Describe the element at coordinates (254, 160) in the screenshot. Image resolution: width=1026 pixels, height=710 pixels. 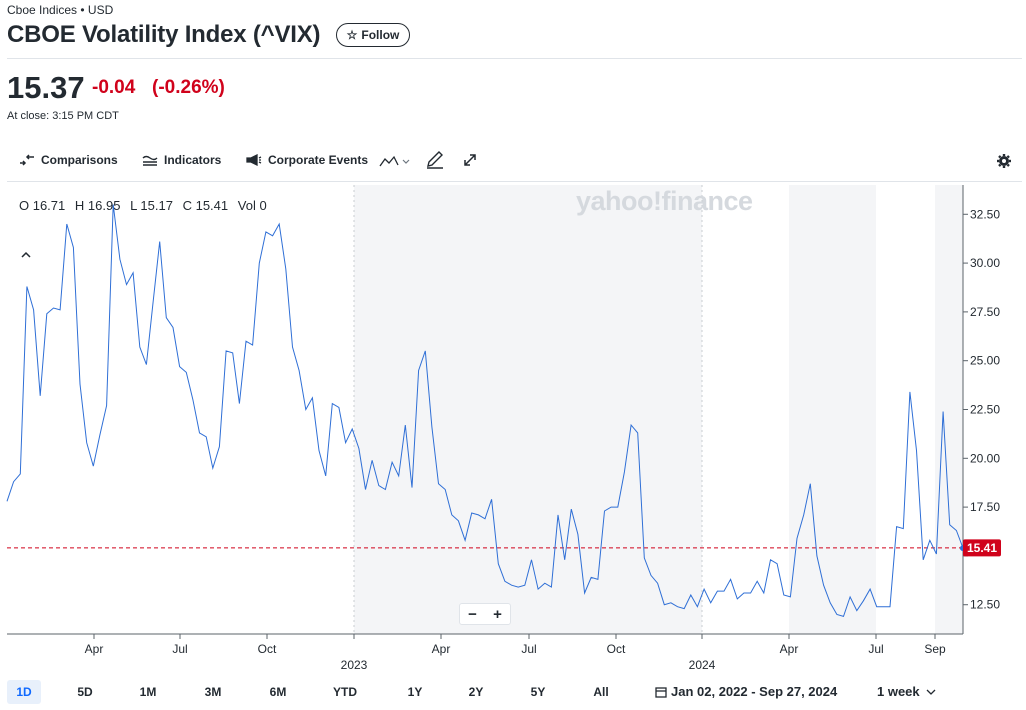
I see `megaphone-icon` at that location.